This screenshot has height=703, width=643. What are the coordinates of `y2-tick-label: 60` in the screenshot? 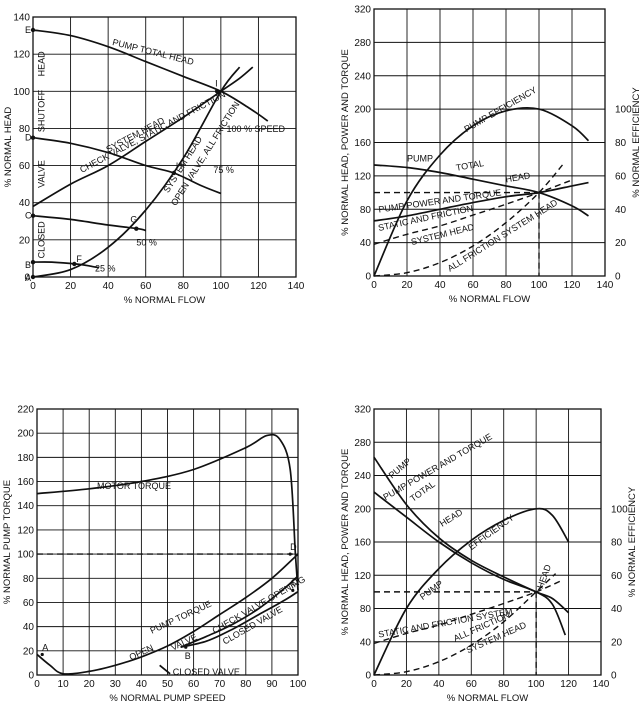 It's located at (617, 576).